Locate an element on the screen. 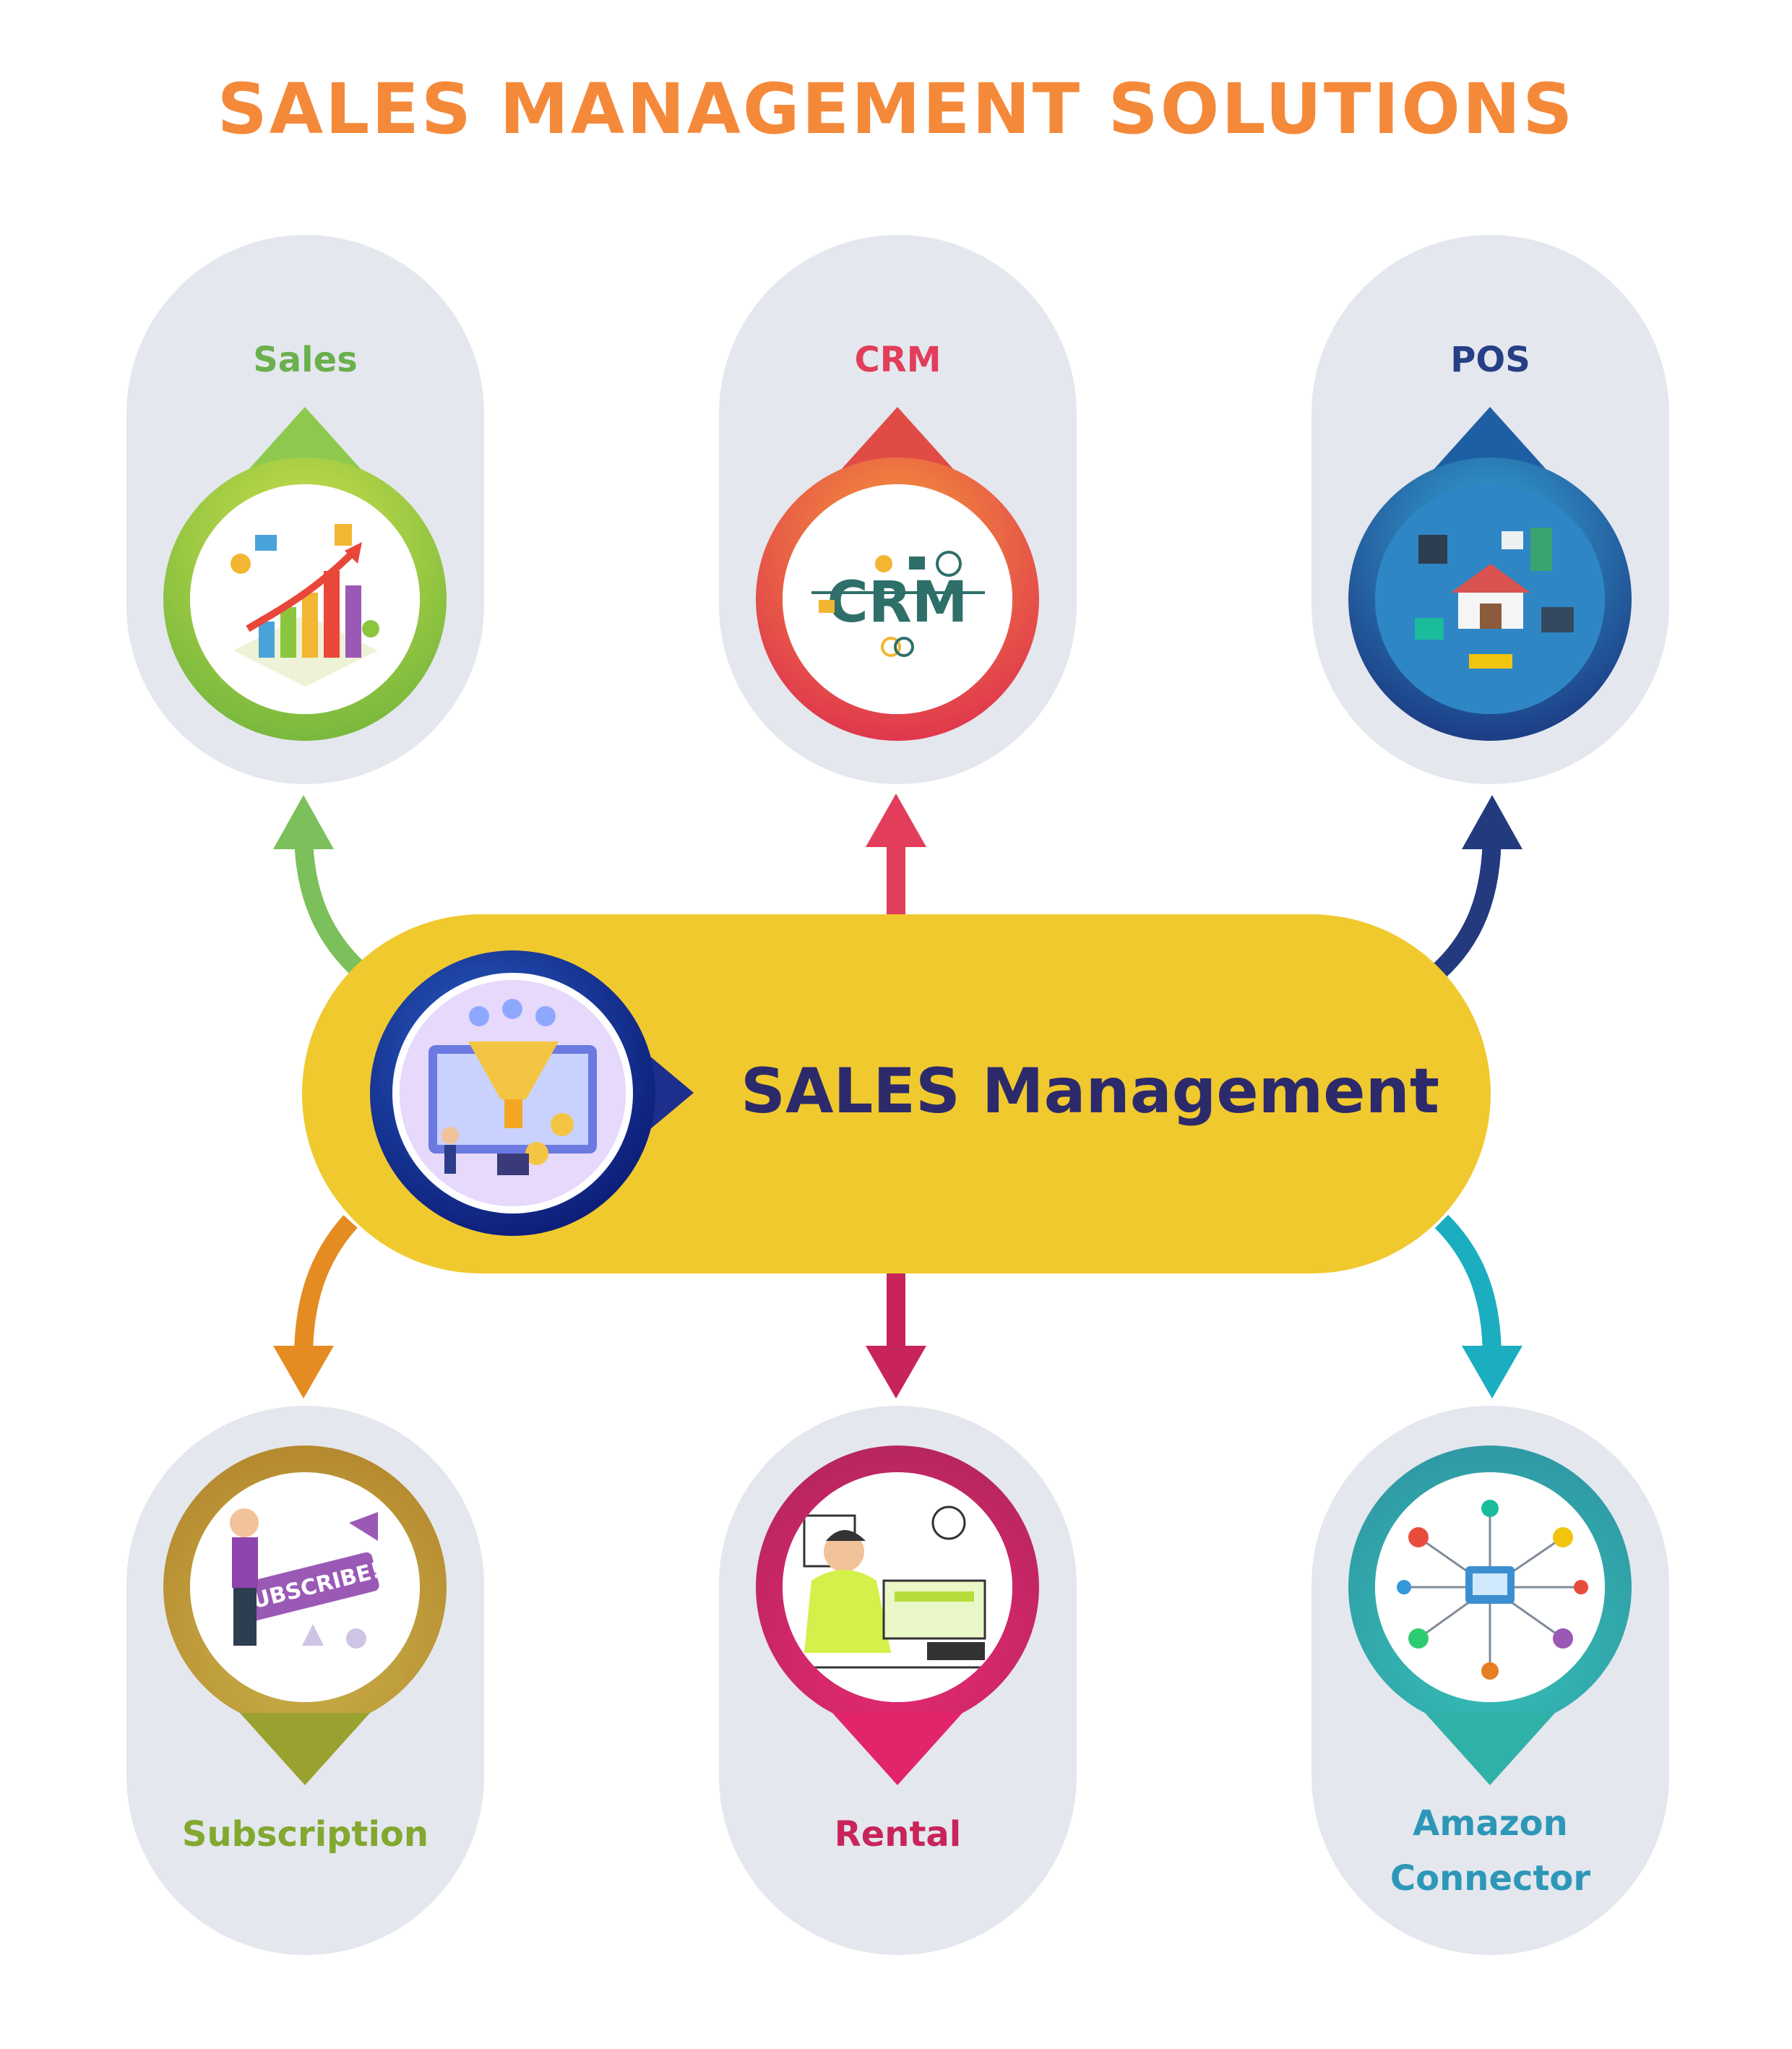  module-label-crm: CRM is located at coordinates (898, 360).